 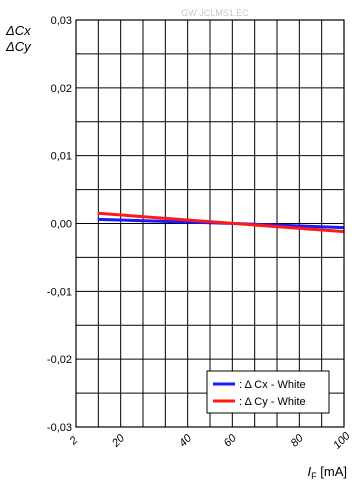 I want to click on y-tick-label: 0,00, so click(x=61, y=225).